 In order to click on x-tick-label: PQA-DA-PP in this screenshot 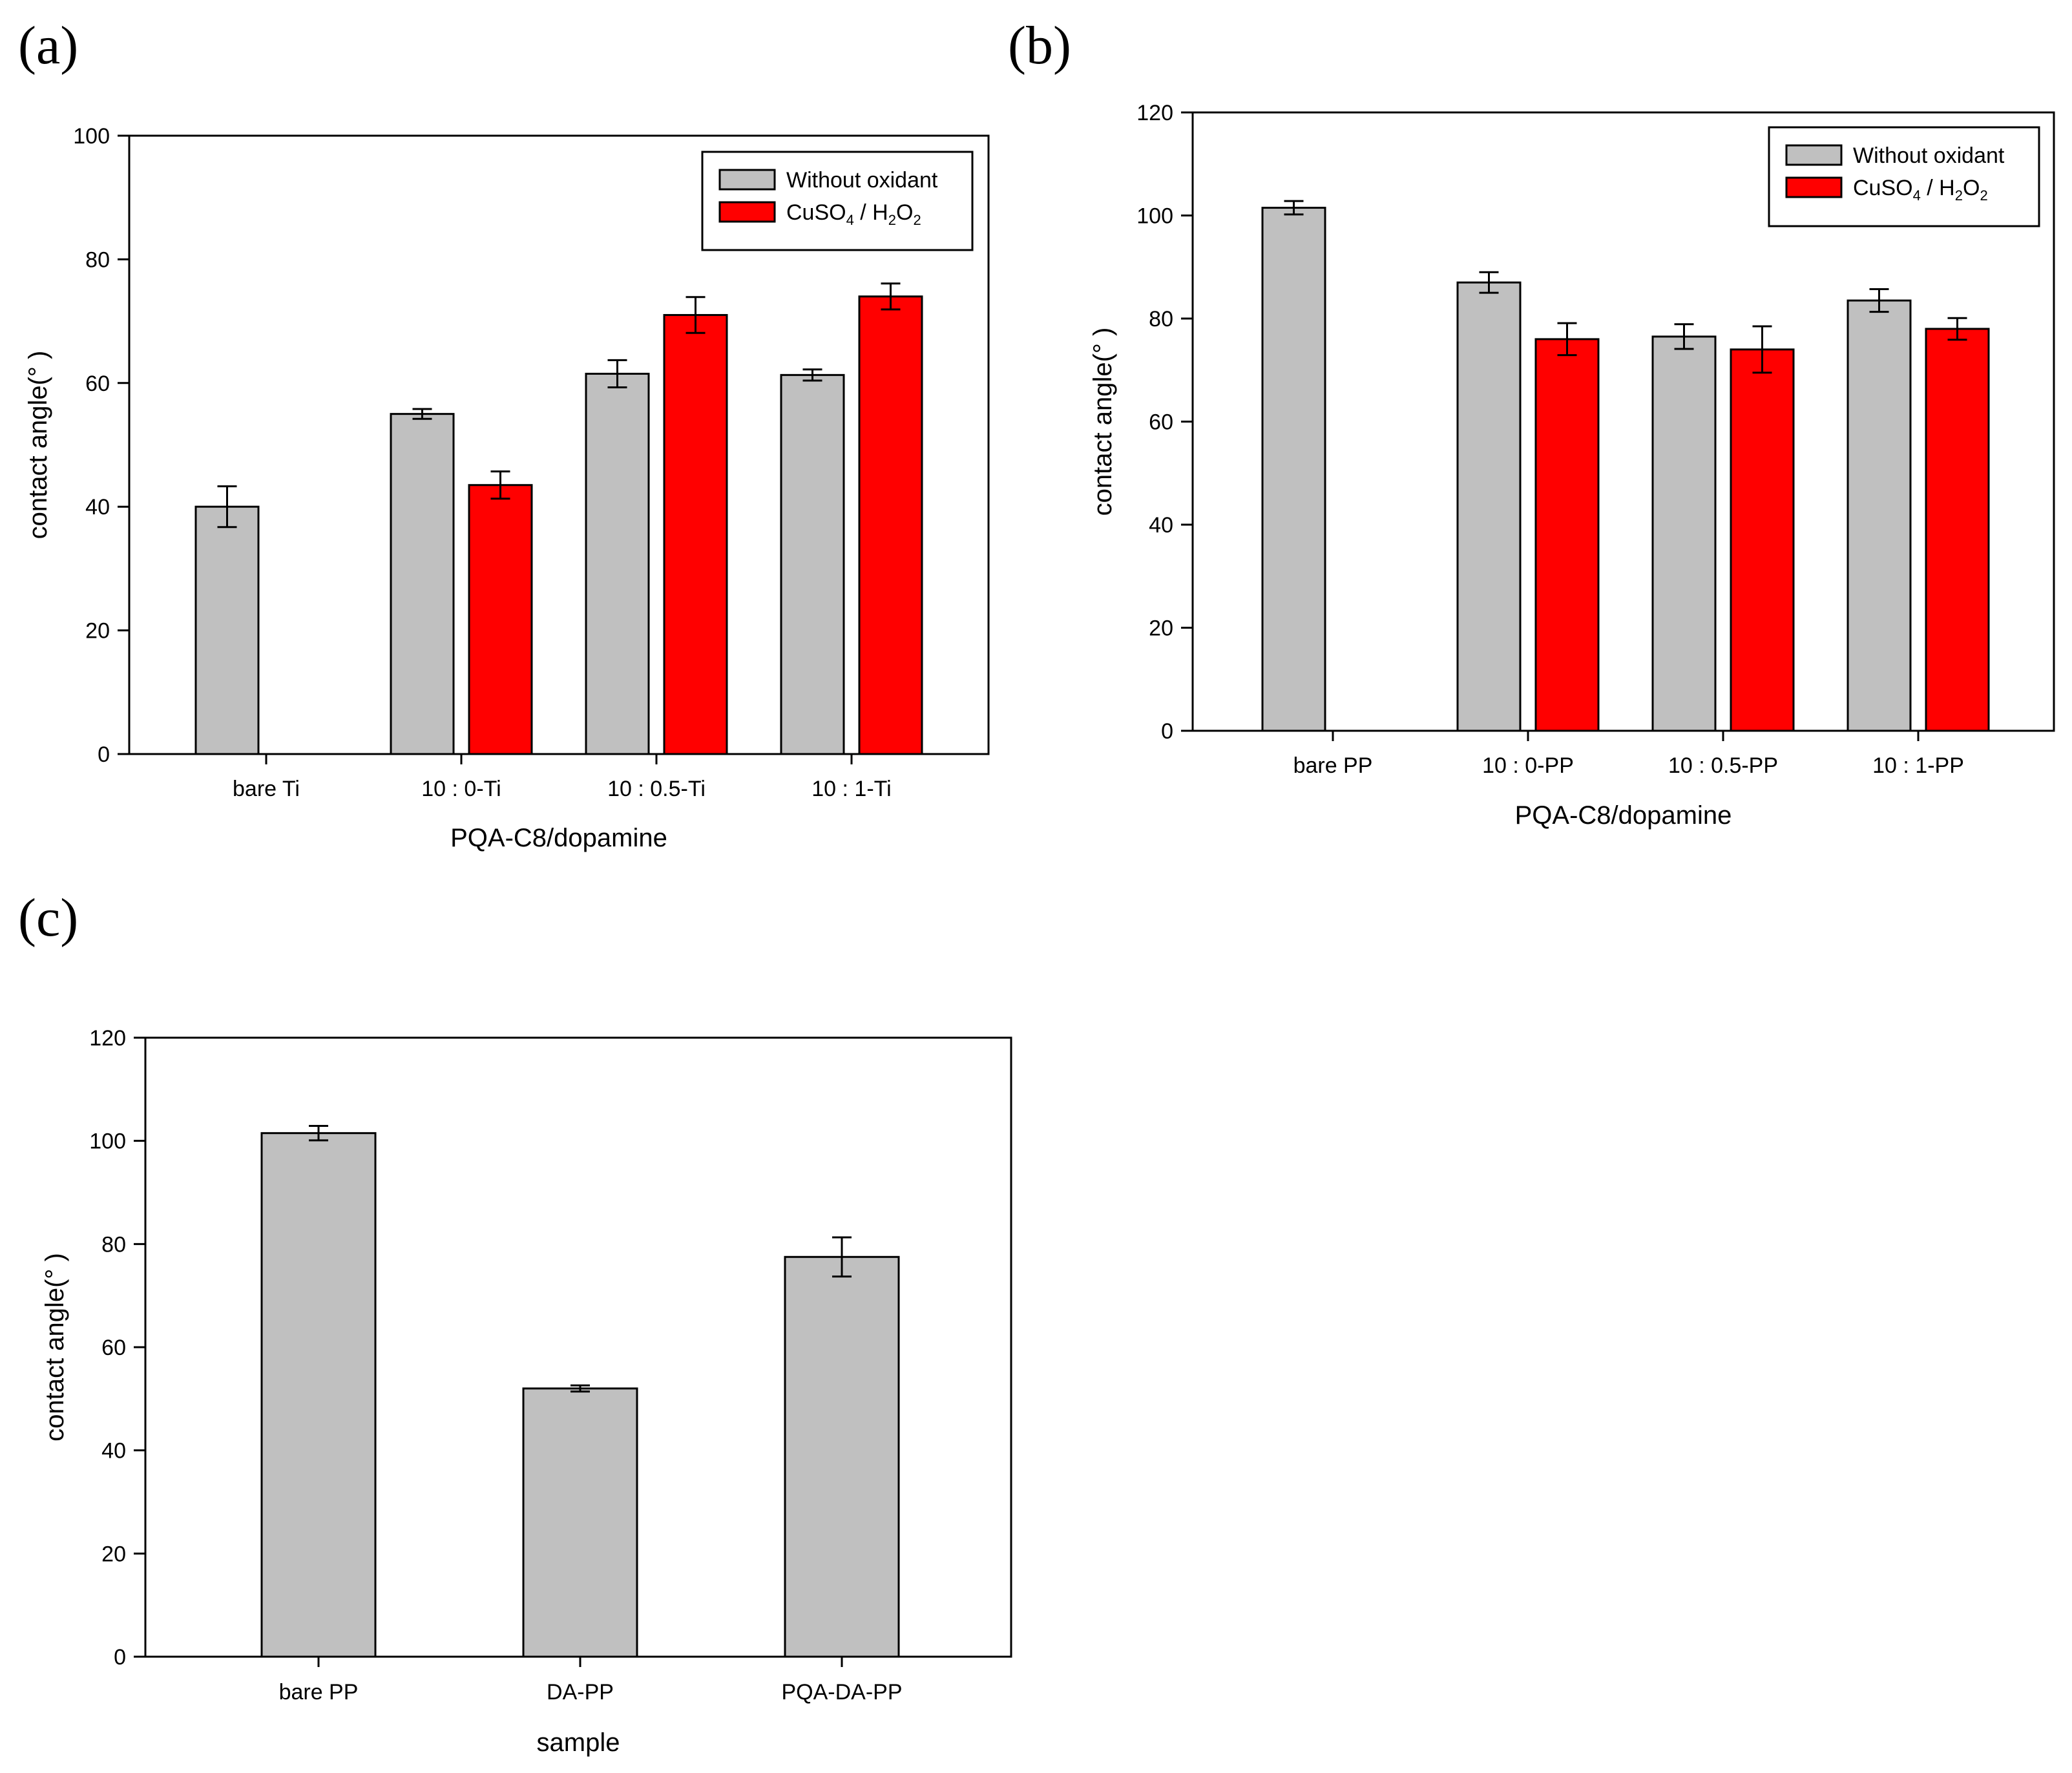, I will do `click(841, 1693)`.